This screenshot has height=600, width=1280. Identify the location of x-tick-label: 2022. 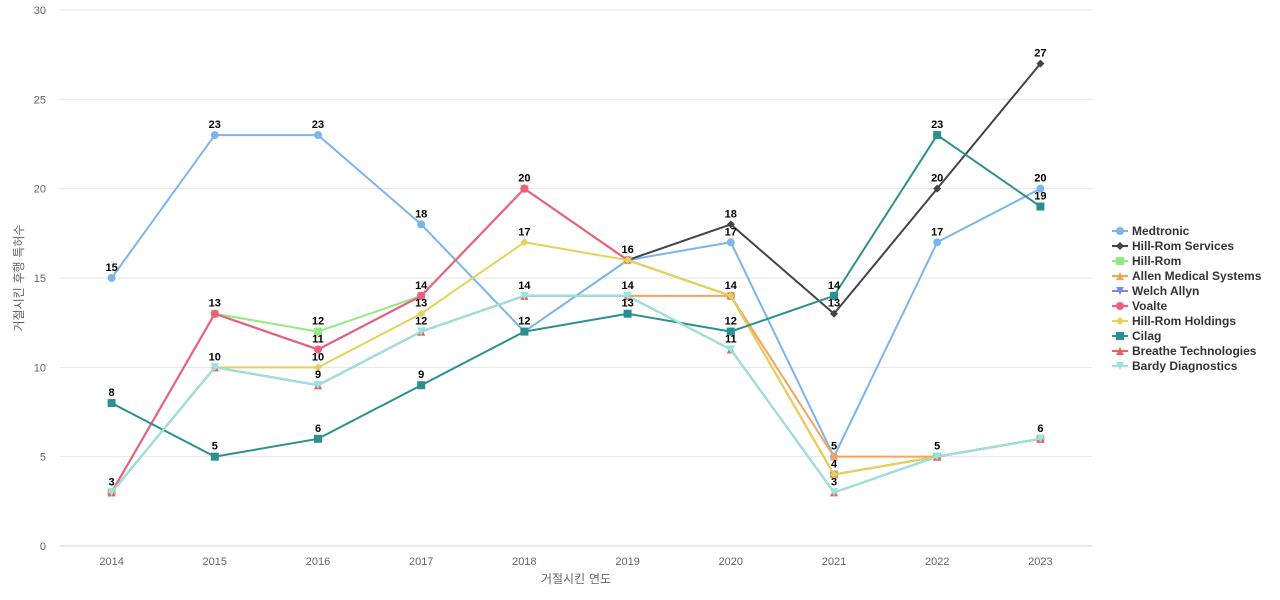
(937, 562).